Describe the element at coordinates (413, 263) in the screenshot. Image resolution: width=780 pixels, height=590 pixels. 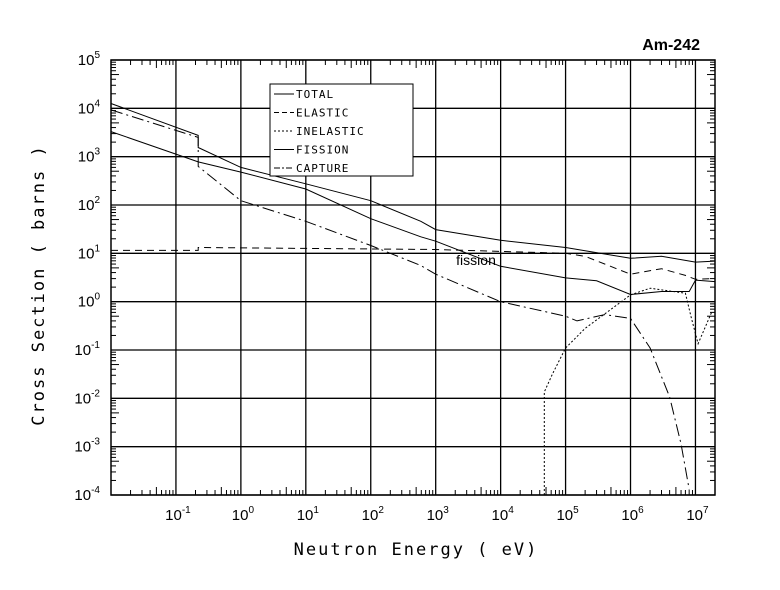
I see `series-elastic-line` at that location.